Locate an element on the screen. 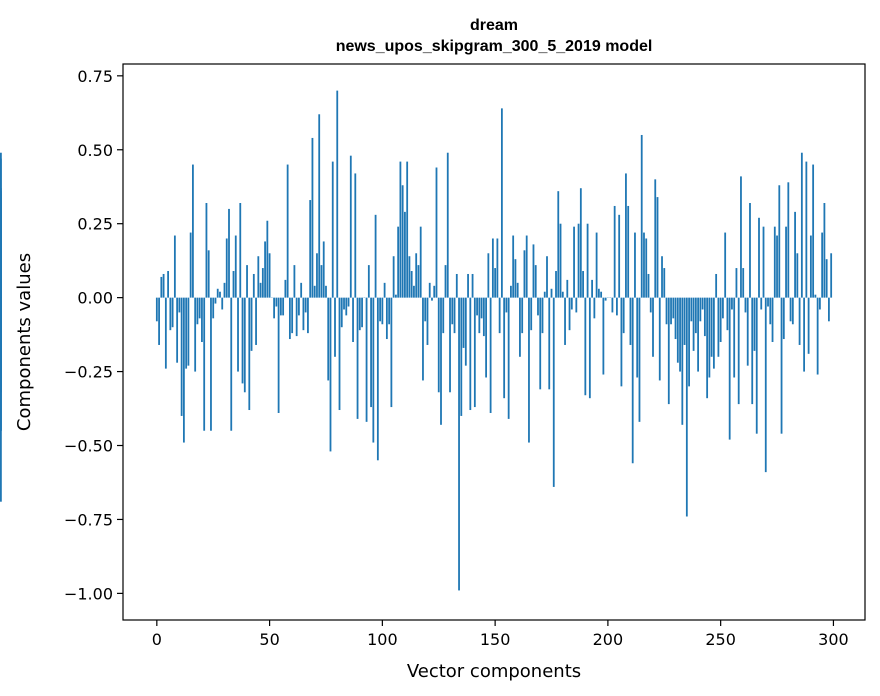 The image size is (880, 696). y-tick-label: 0.50 is located at coordinates (95, 150).